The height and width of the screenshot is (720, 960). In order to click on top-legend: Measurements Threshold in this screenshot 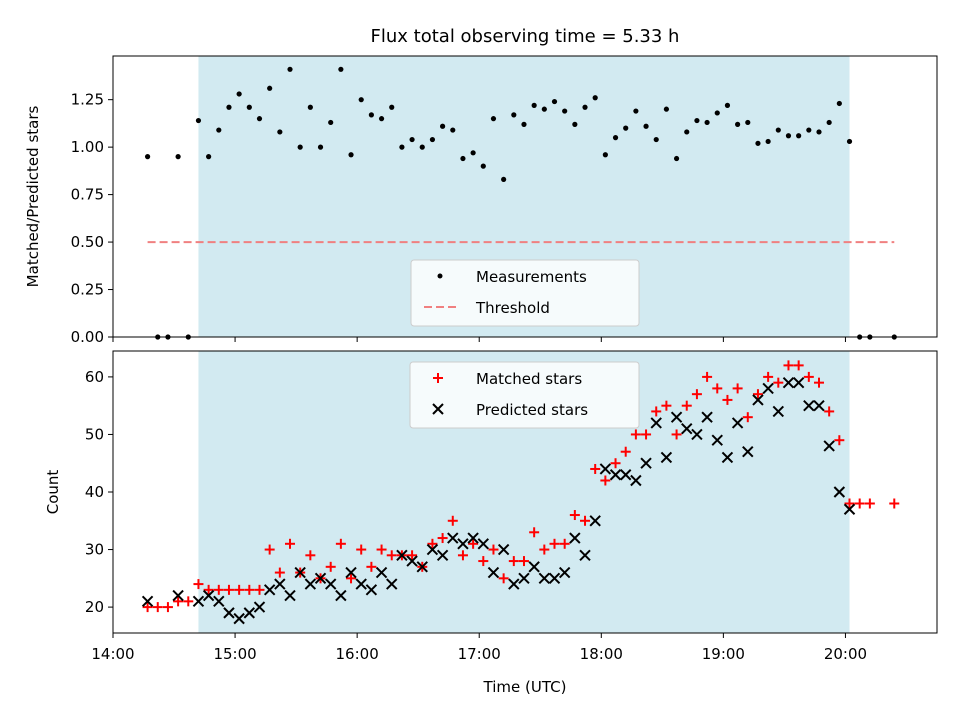, I will do `click(525, 293)`.